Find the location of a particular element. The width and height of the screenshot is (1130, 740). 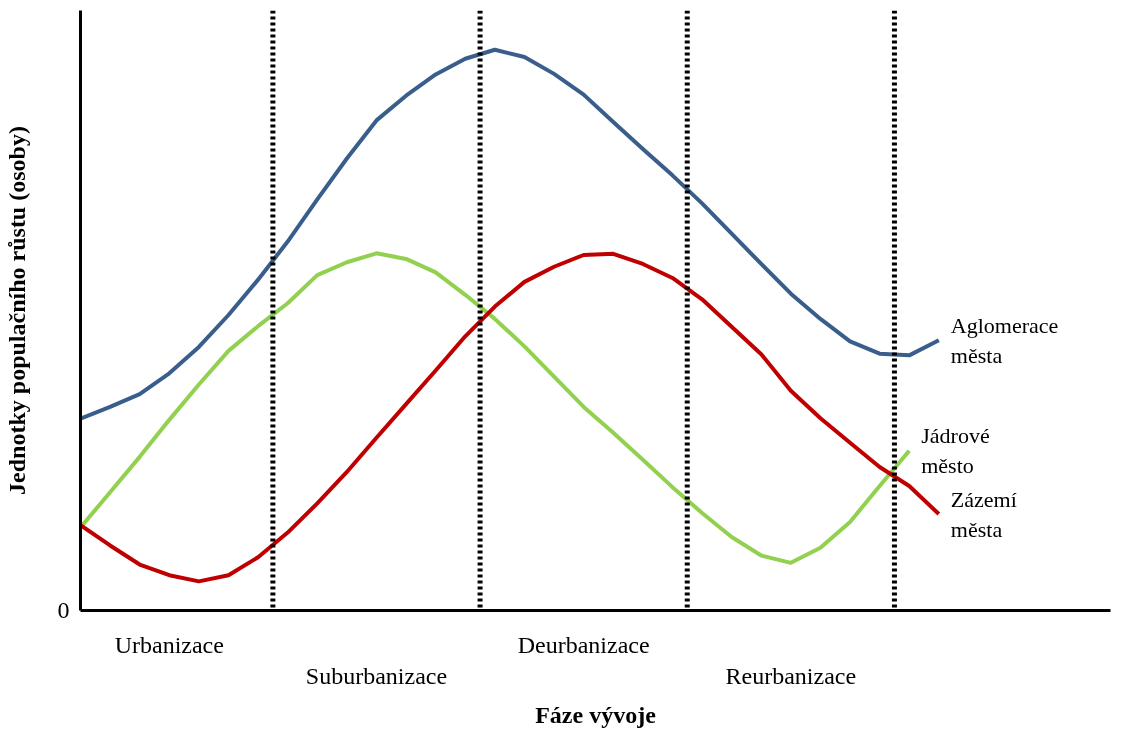

x-tick-label: Deurbanizace is located at coordinates (583, 644).